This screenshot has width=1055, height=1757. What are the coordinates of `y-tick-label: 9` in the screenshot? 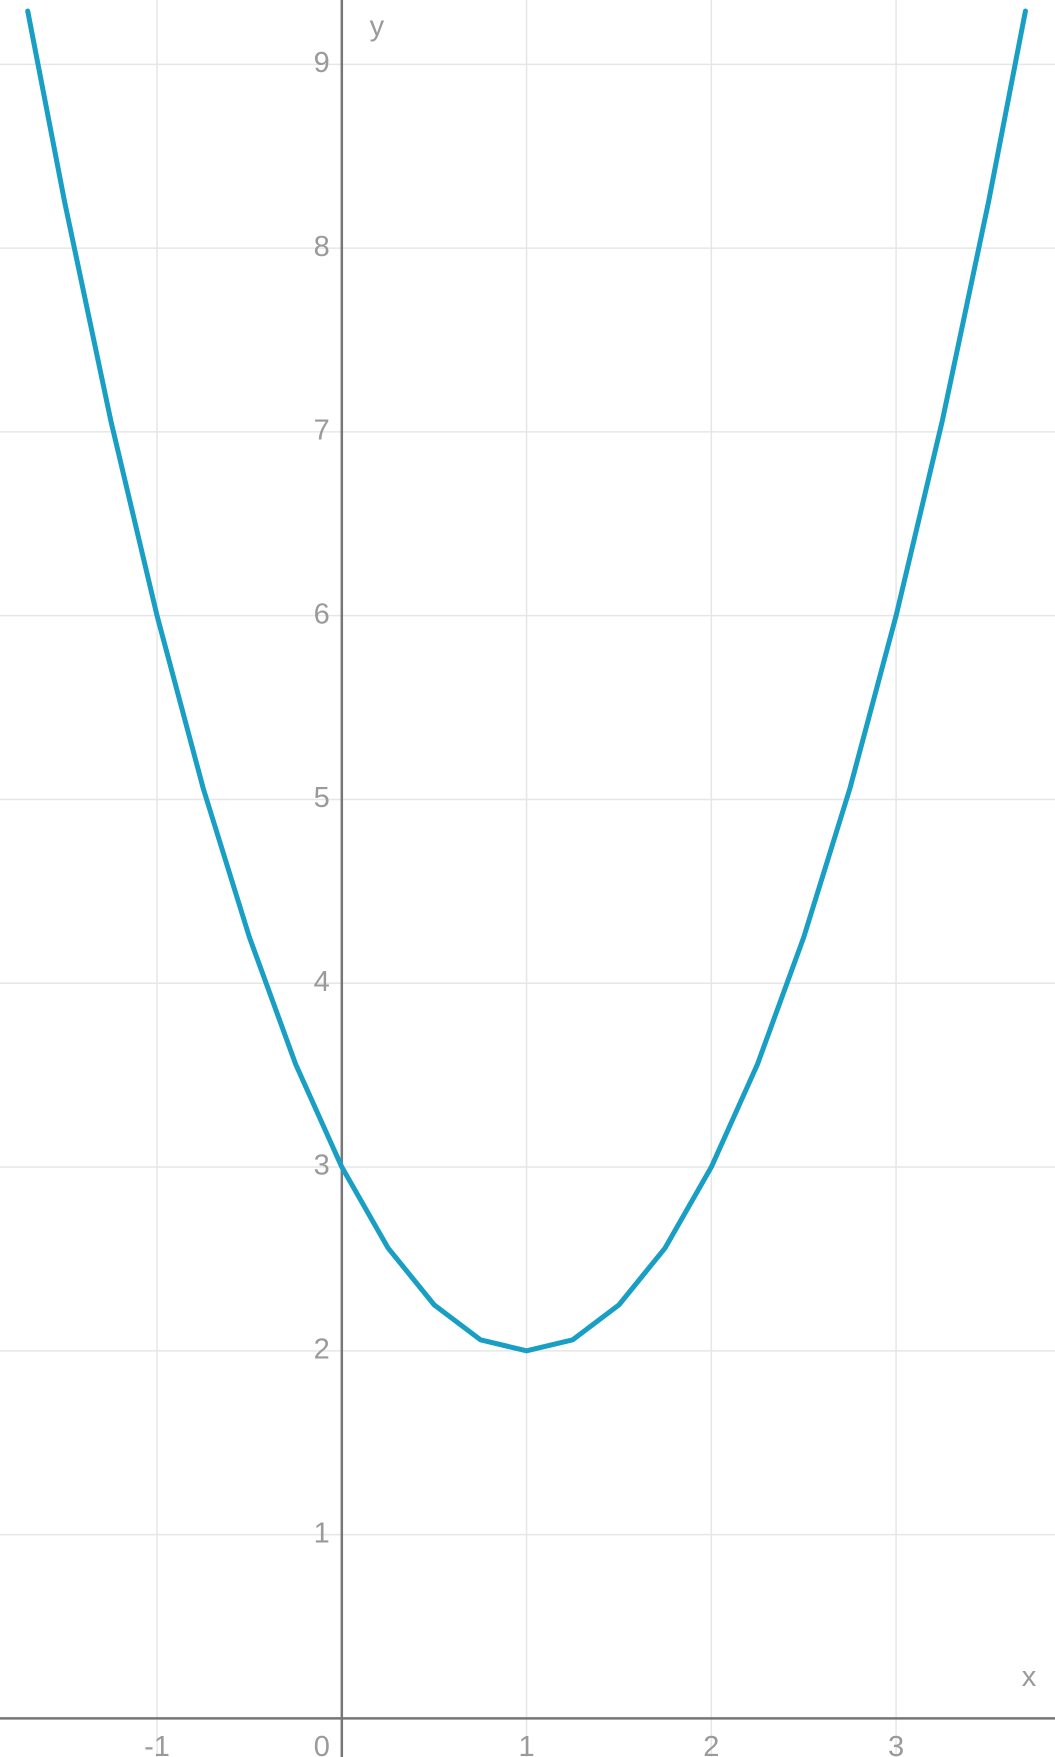 It's located at (322, 63).